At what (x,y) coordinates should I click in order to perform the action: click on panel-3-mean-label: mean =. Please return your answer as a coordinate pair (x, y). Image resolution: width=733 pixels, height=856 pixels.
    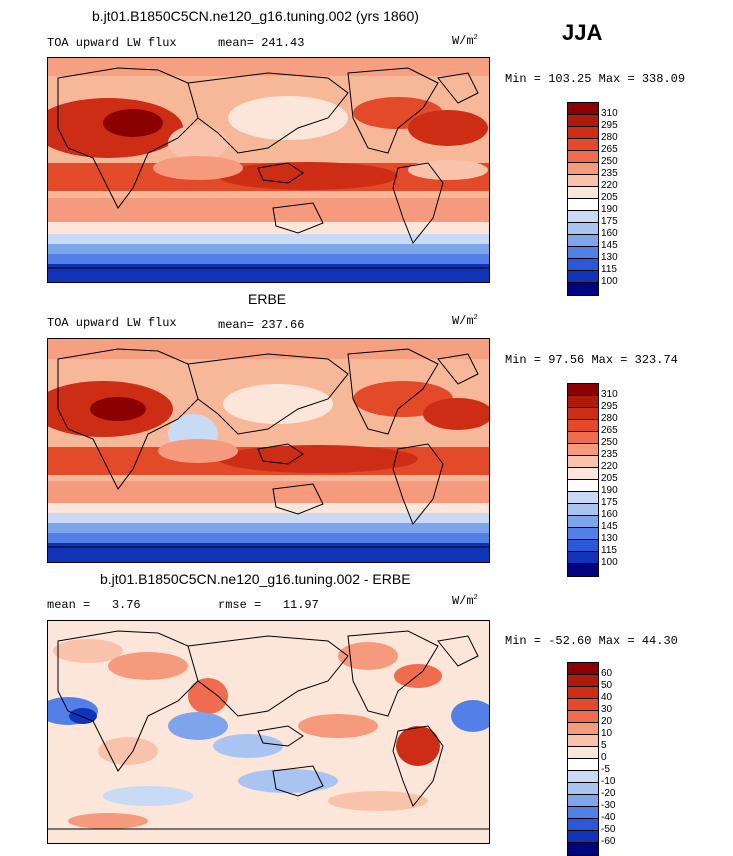
    Looking at the image, I should click on (69, 605).